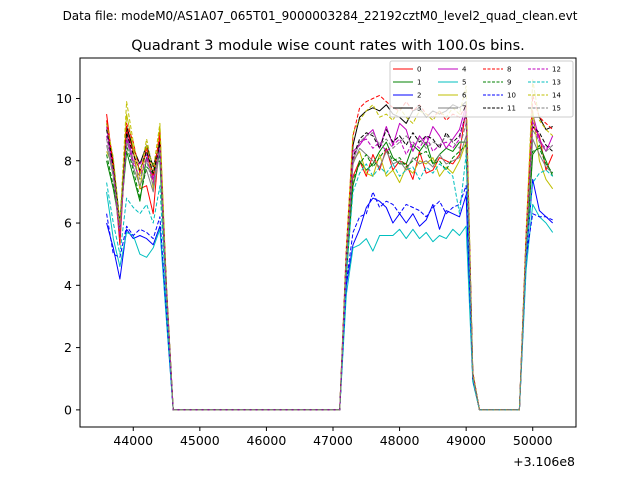  Describe the element at coordinates (200, 440) in the screenshot. I see `x-tick-label: 45000` at that location.